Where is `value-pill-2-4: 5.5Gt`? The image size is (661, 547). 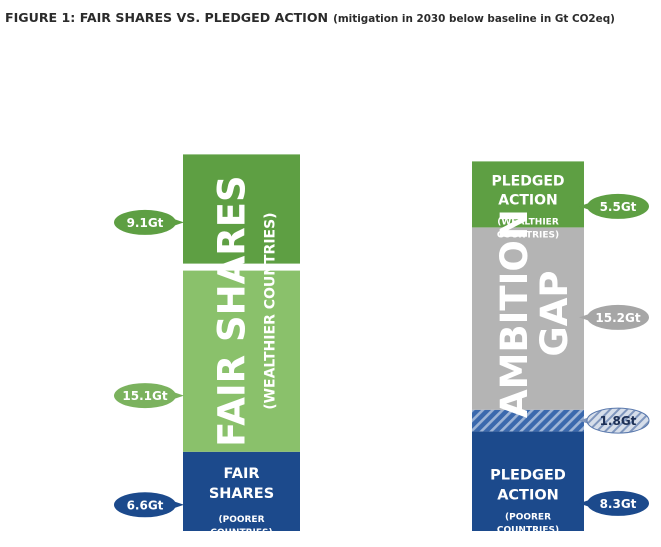
value-pill-2-4: 5.5Gt is located at coordinates (614, 206).